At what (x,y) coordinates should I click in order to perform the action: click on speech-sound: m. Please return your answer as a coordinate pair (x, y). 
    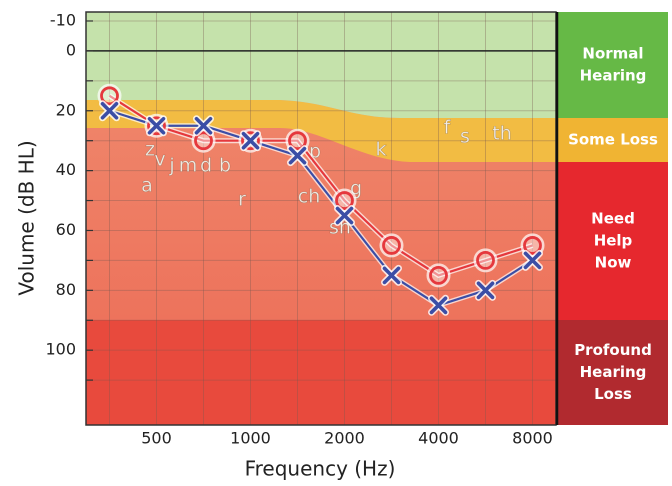
    Looking at the image, I should click on (188, 166).